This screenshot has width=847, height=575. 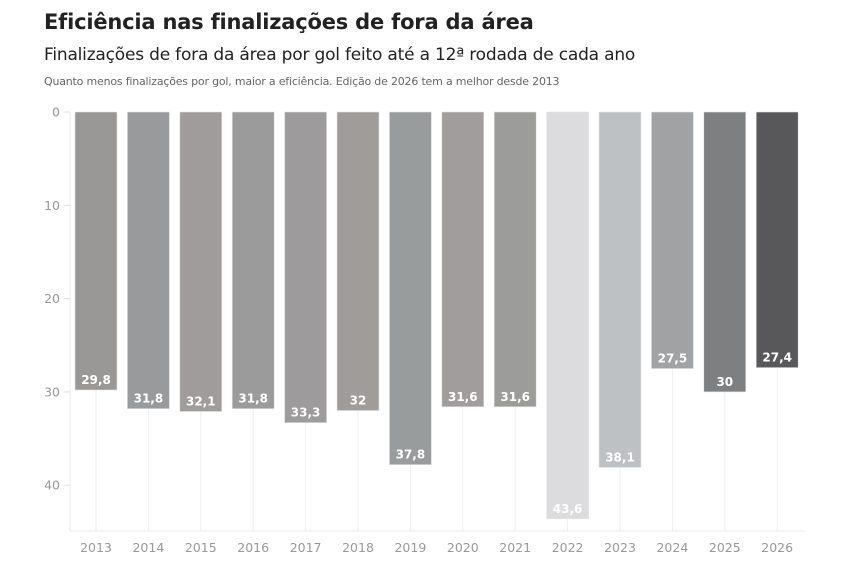 What do you see at coordinates (777, 358) in the screenshot?
I see `bar-value-label: 27,4` at bounding box center [777, 358].